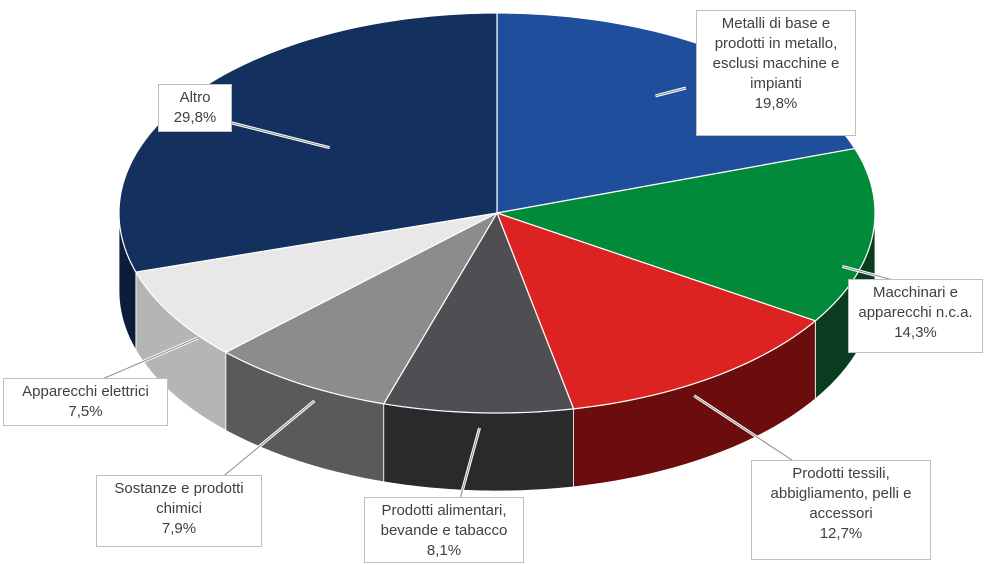 This screenshot has height=565, width=984. I want to click on slice-label-name: Sostanze e prodotti chimici, so click(179, 498).